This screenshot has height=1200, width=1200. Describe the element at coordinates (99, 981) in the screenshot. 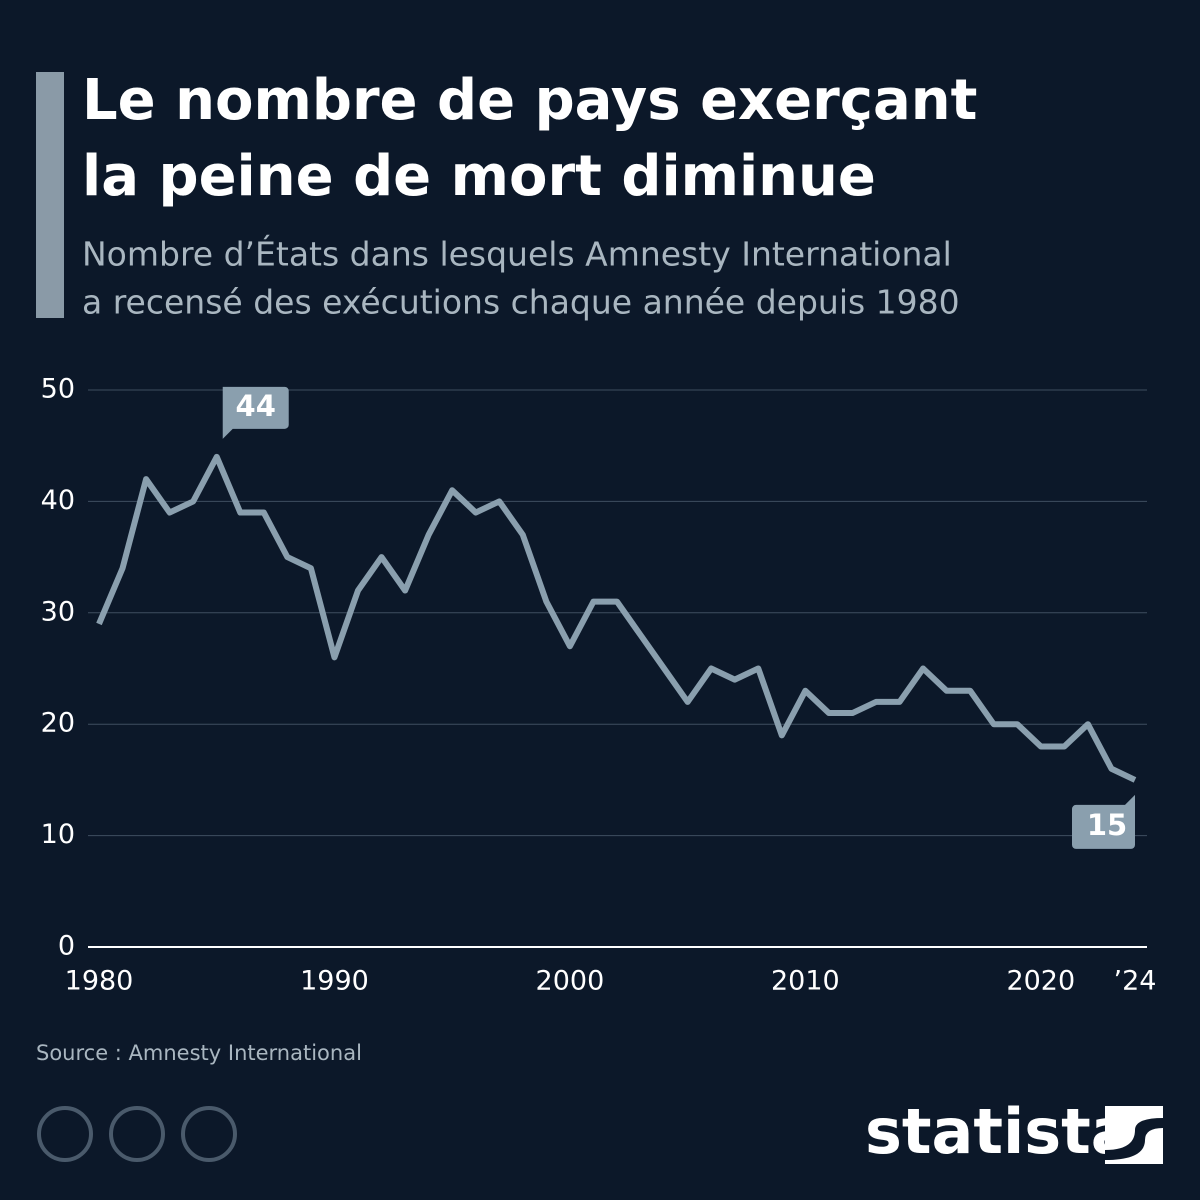

I see `x-tick-label: 1980` at that location.